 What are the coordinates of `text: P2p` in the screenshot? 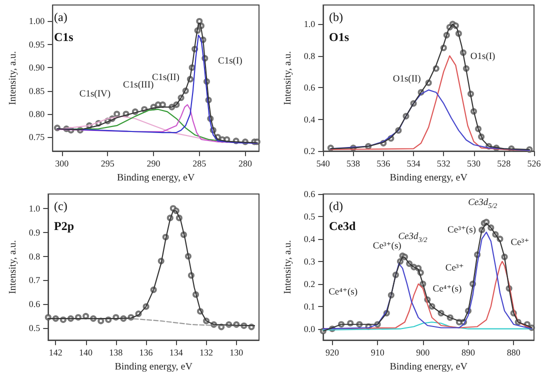 It's located at (64, 226).